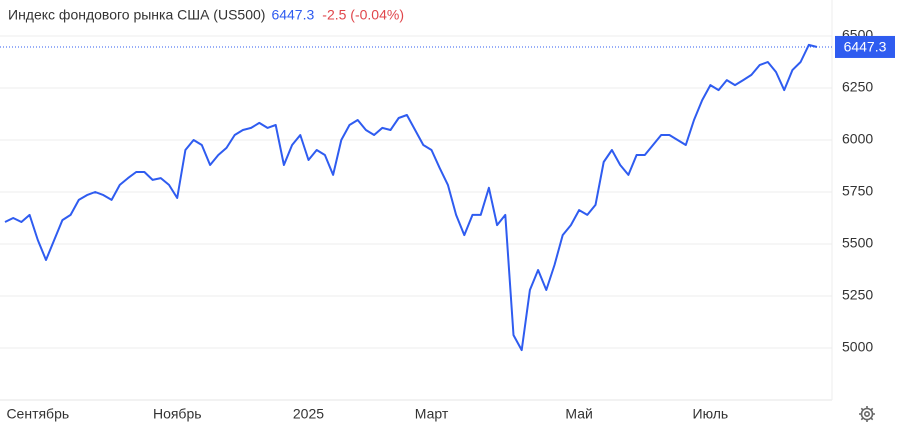 Image resolution: width=900 pixels, height=437 pixels. What do you see at coordinates (857, 191) in the screenshot?
I see `y-tick-label: 5750` at bounding box center [857, 191].